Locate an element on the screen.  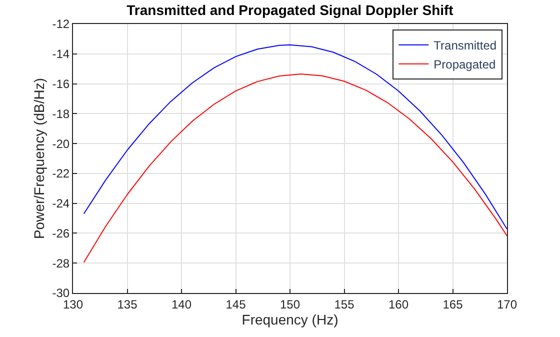
x-tick-label: 140 is located at coordinates (181, 304).